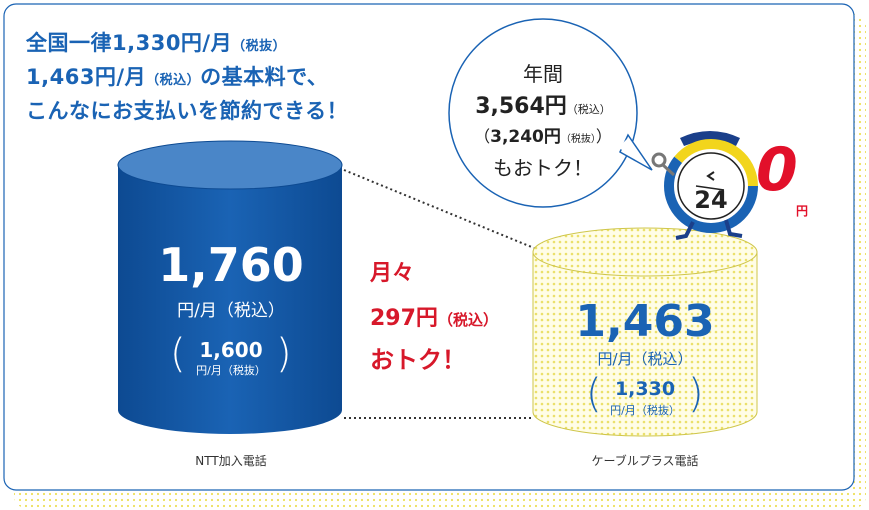  Describe the element at coordinates (178, 354) in the screenshot. I see `ntt-paren-left: (` at that location.